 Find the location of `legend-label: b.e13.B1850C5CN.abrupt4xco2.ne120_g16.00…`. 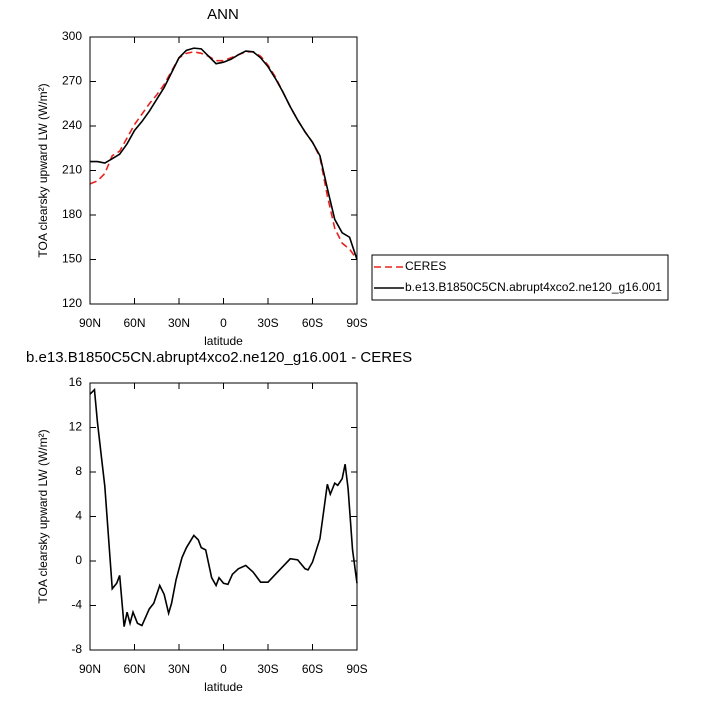

legend-label: b.e13.B1850C5CN.abrupt4xco2.ne120_g16.00… is located at coordinates (533, 287).